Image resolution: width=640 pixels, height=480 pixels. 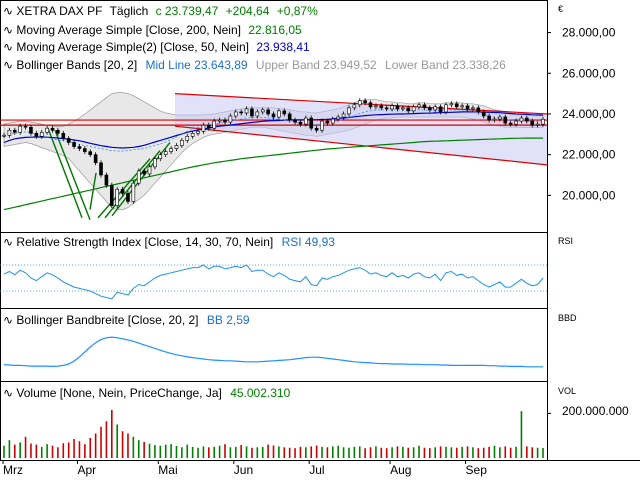 I want to click on volume-label: Volume [None, Nein, PriceChange, Ja], so click(x=118, y=393).